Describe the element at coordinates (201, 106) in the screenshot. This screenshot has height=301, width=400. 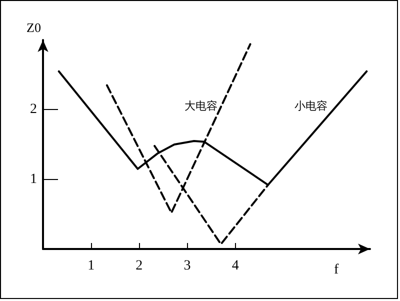
I see `annotation: 大电容` at that location.